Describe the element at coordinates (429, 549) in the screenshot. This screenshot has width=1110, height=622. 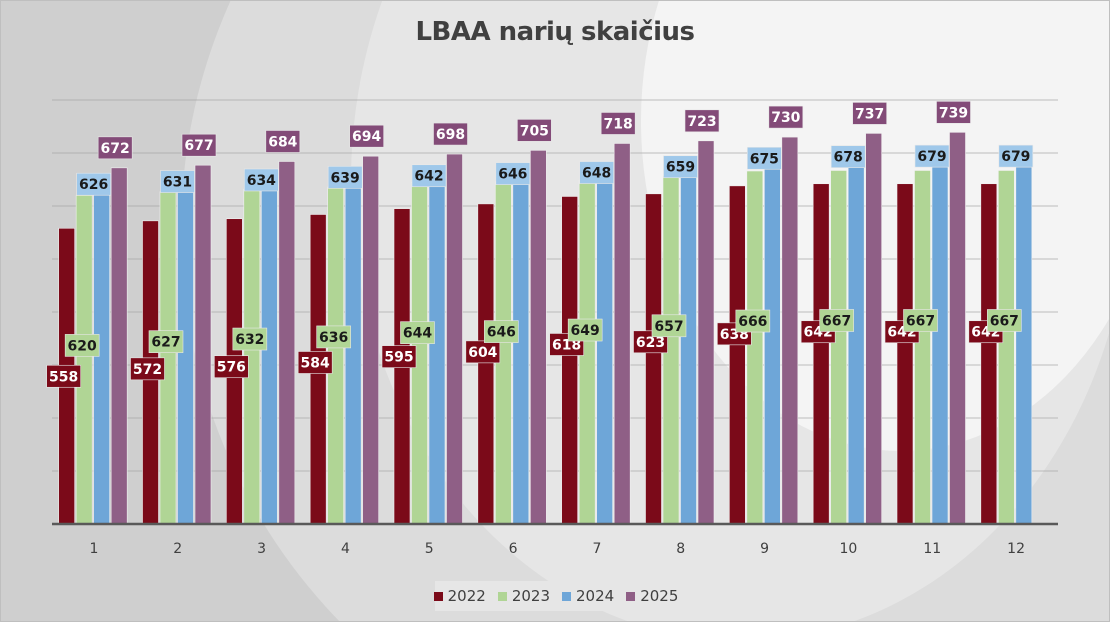
I see `x-tick-label: 5` at that location.